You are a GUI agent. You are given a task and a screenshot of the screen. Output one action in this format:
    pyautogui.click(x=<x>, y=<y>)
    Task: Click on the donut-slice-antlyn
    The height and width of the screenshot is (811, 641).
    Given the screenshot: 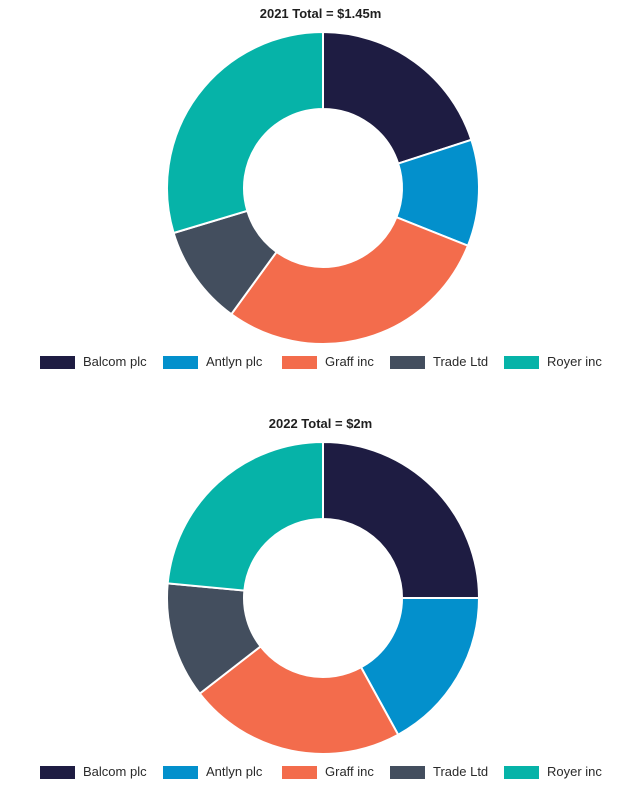 What is the action you would take?
    pyautogui.click(x=420, y=667)
    